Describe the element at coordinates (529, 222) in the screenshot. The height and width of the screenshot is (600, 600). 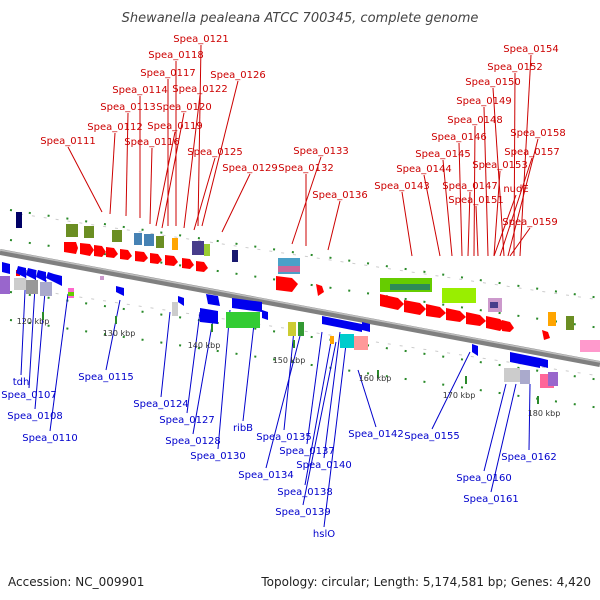
I see `forward-gene-label: Spea_0159` at that location.